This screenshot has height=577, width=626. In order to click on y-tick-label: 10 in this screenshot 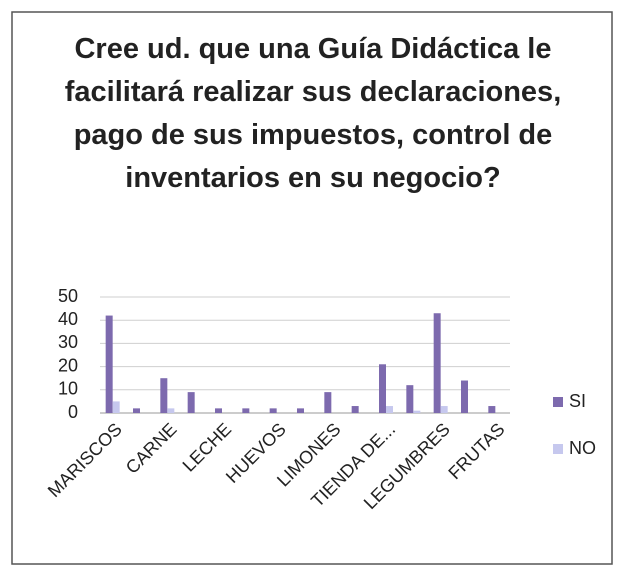, I will do `click(68, 389)`.